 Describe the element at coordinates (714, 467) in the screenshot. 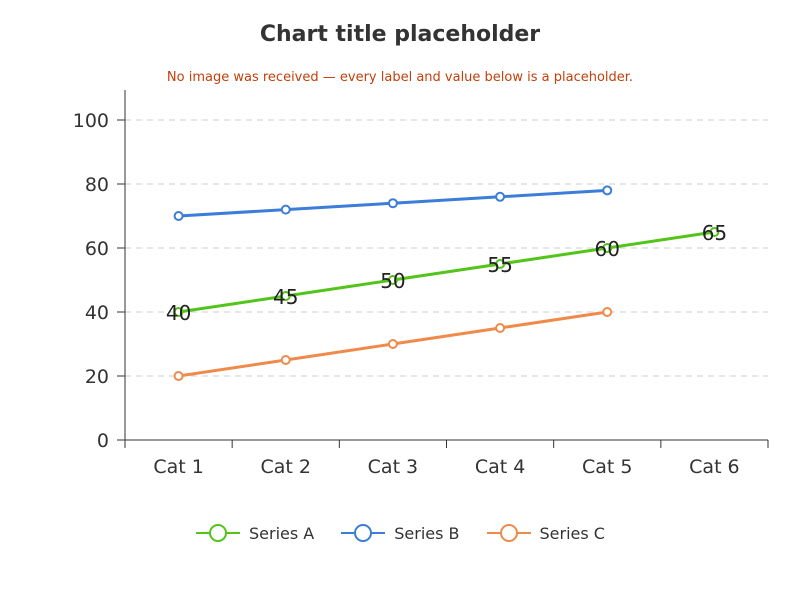

I see `x-tick-label: Cat 6` at that location.